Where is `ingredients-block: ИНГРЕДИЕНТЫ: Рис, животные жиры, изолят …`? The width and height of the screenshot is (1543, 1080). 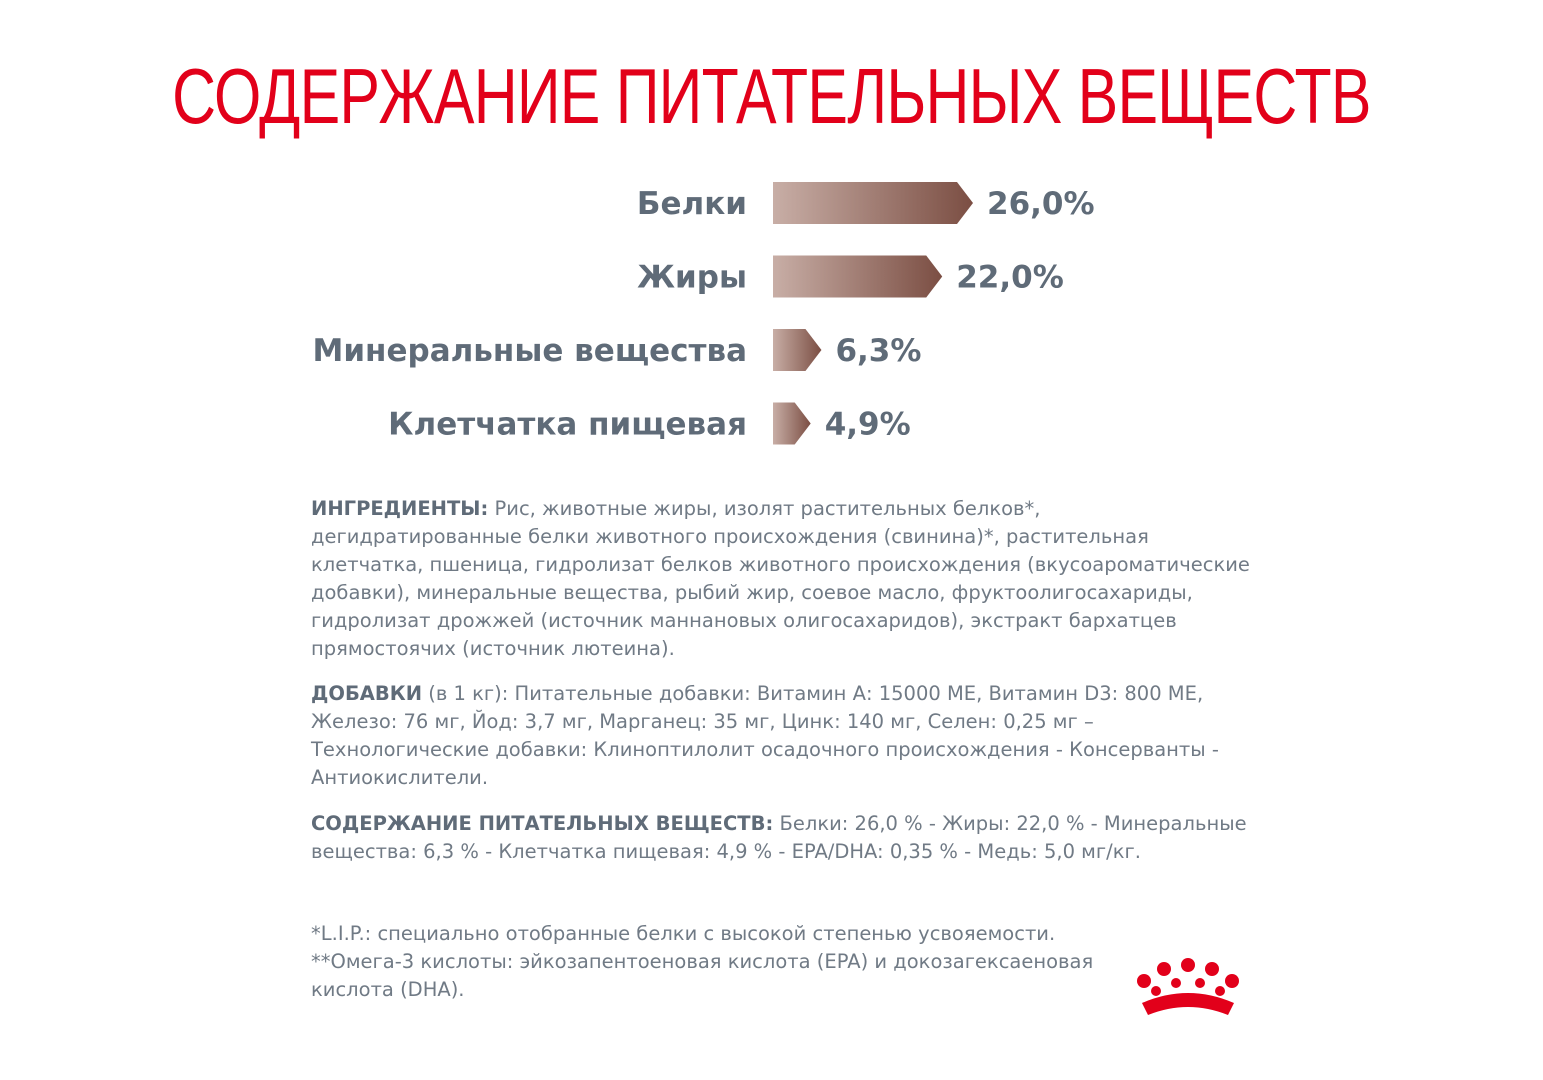 ingredients-block: ИНГРЕДИЕНТЫ: Рис, животные жиры, изолят … is located at coordinates (781, 579).